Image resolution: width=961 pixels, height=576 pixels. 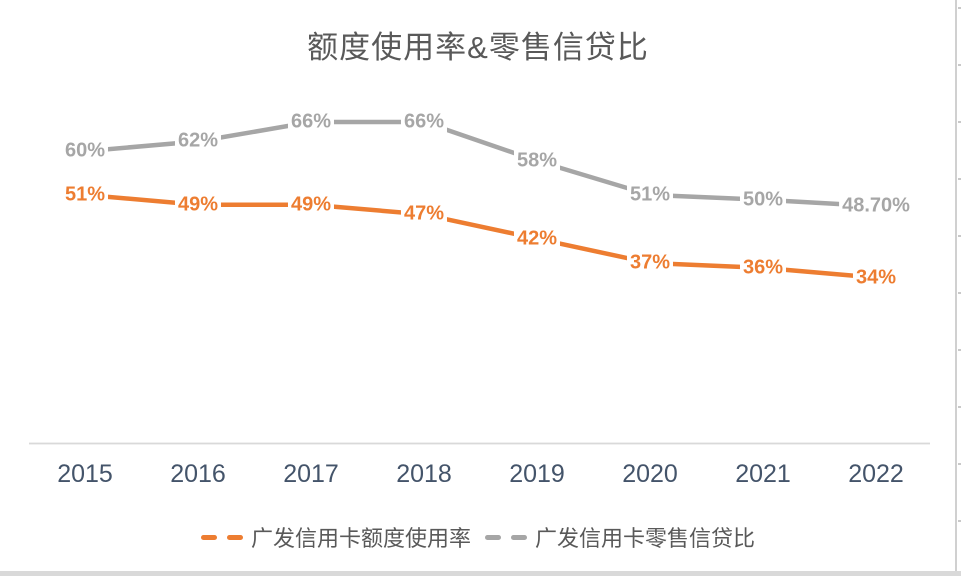 What do you see at coordinates (650, 263) in the screenshot?
I see `data-label: 37%` at bounding box center [650, 263].